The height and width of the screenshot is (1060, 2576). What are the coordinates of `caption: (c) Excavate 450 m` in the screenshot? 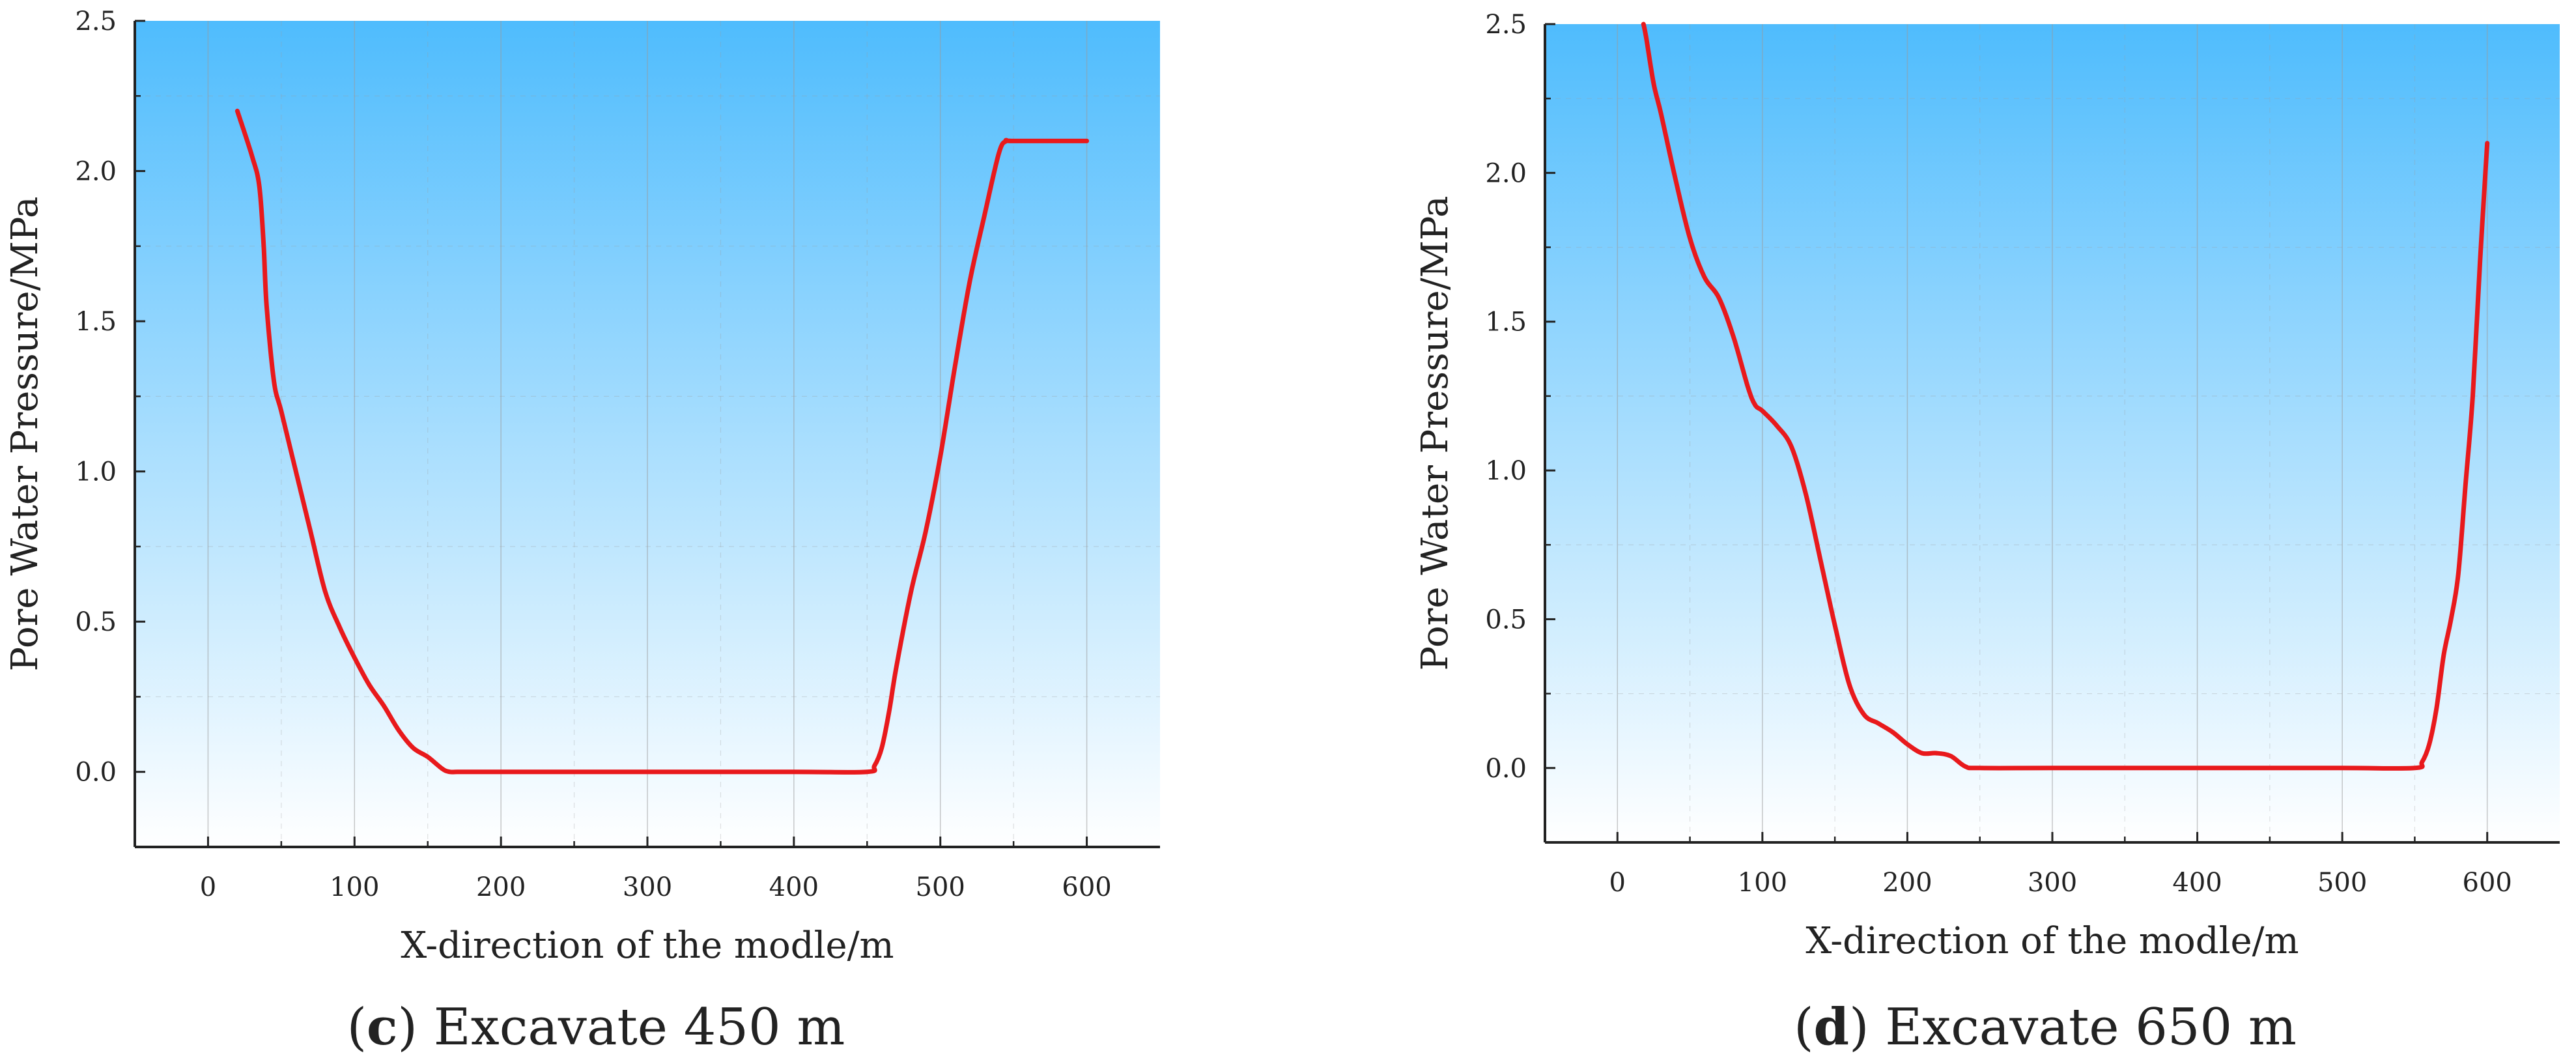 It's located at (596, 1027).